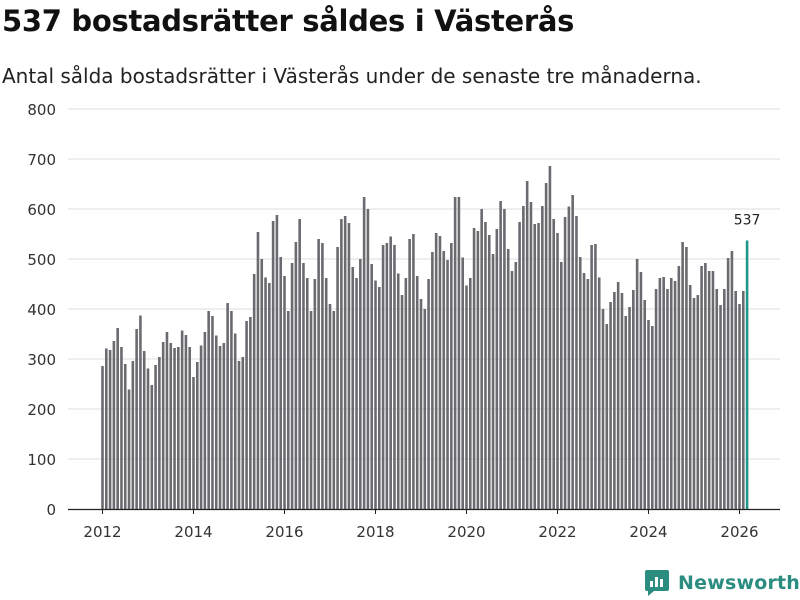 The width and height of the screenshot is (800, 600). I want to click on y-tick-label: 100, so click(41, 460).